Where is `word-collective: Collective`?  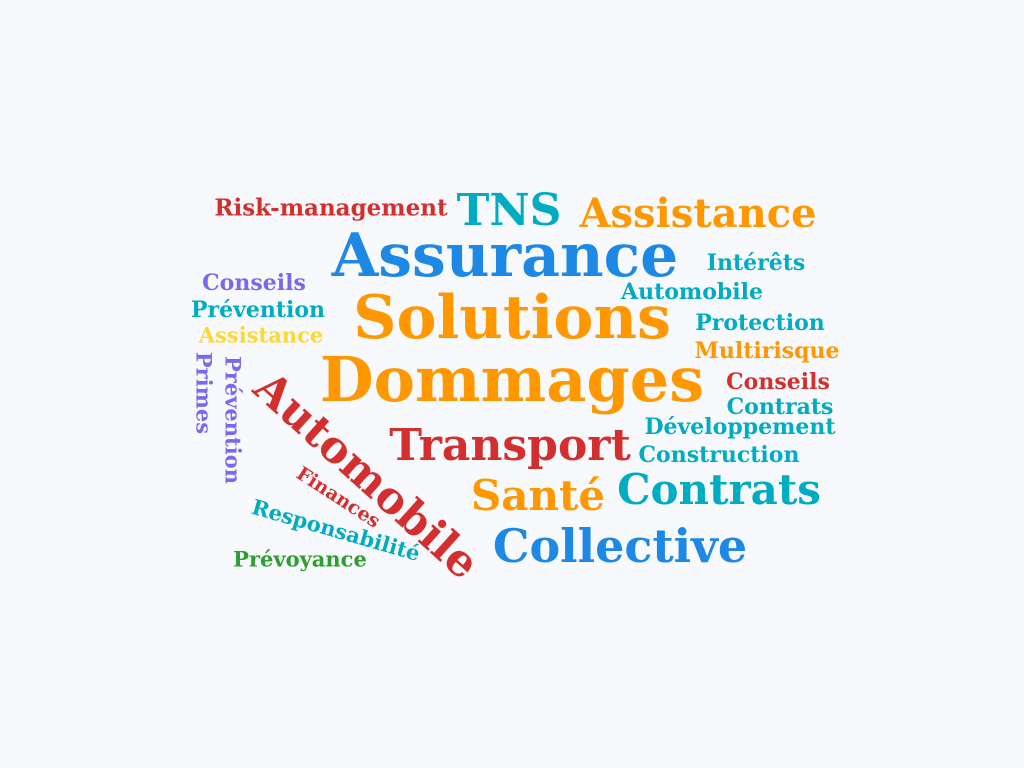 word-collective: Collective is located at coordinates (620, 546).